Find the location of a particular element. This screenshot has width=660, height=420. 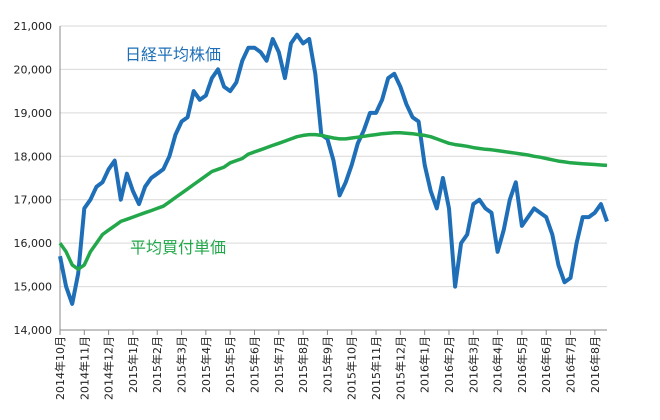

x-tick-label: 2015年3月 is located at coordinates (182, 364).